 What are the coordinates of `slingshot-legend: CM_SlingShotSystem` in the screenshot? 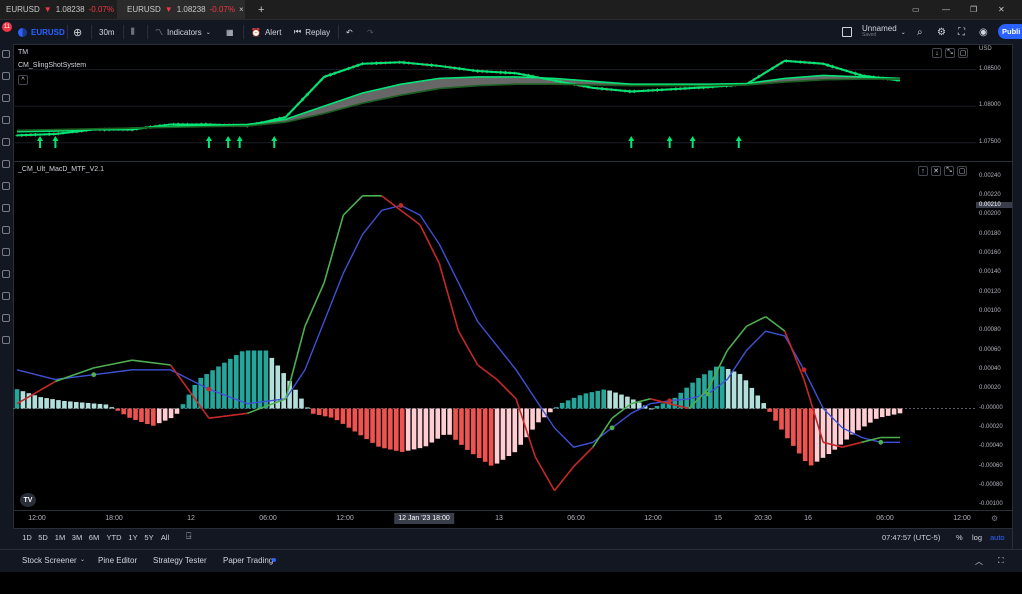 It's located at (52, 65).